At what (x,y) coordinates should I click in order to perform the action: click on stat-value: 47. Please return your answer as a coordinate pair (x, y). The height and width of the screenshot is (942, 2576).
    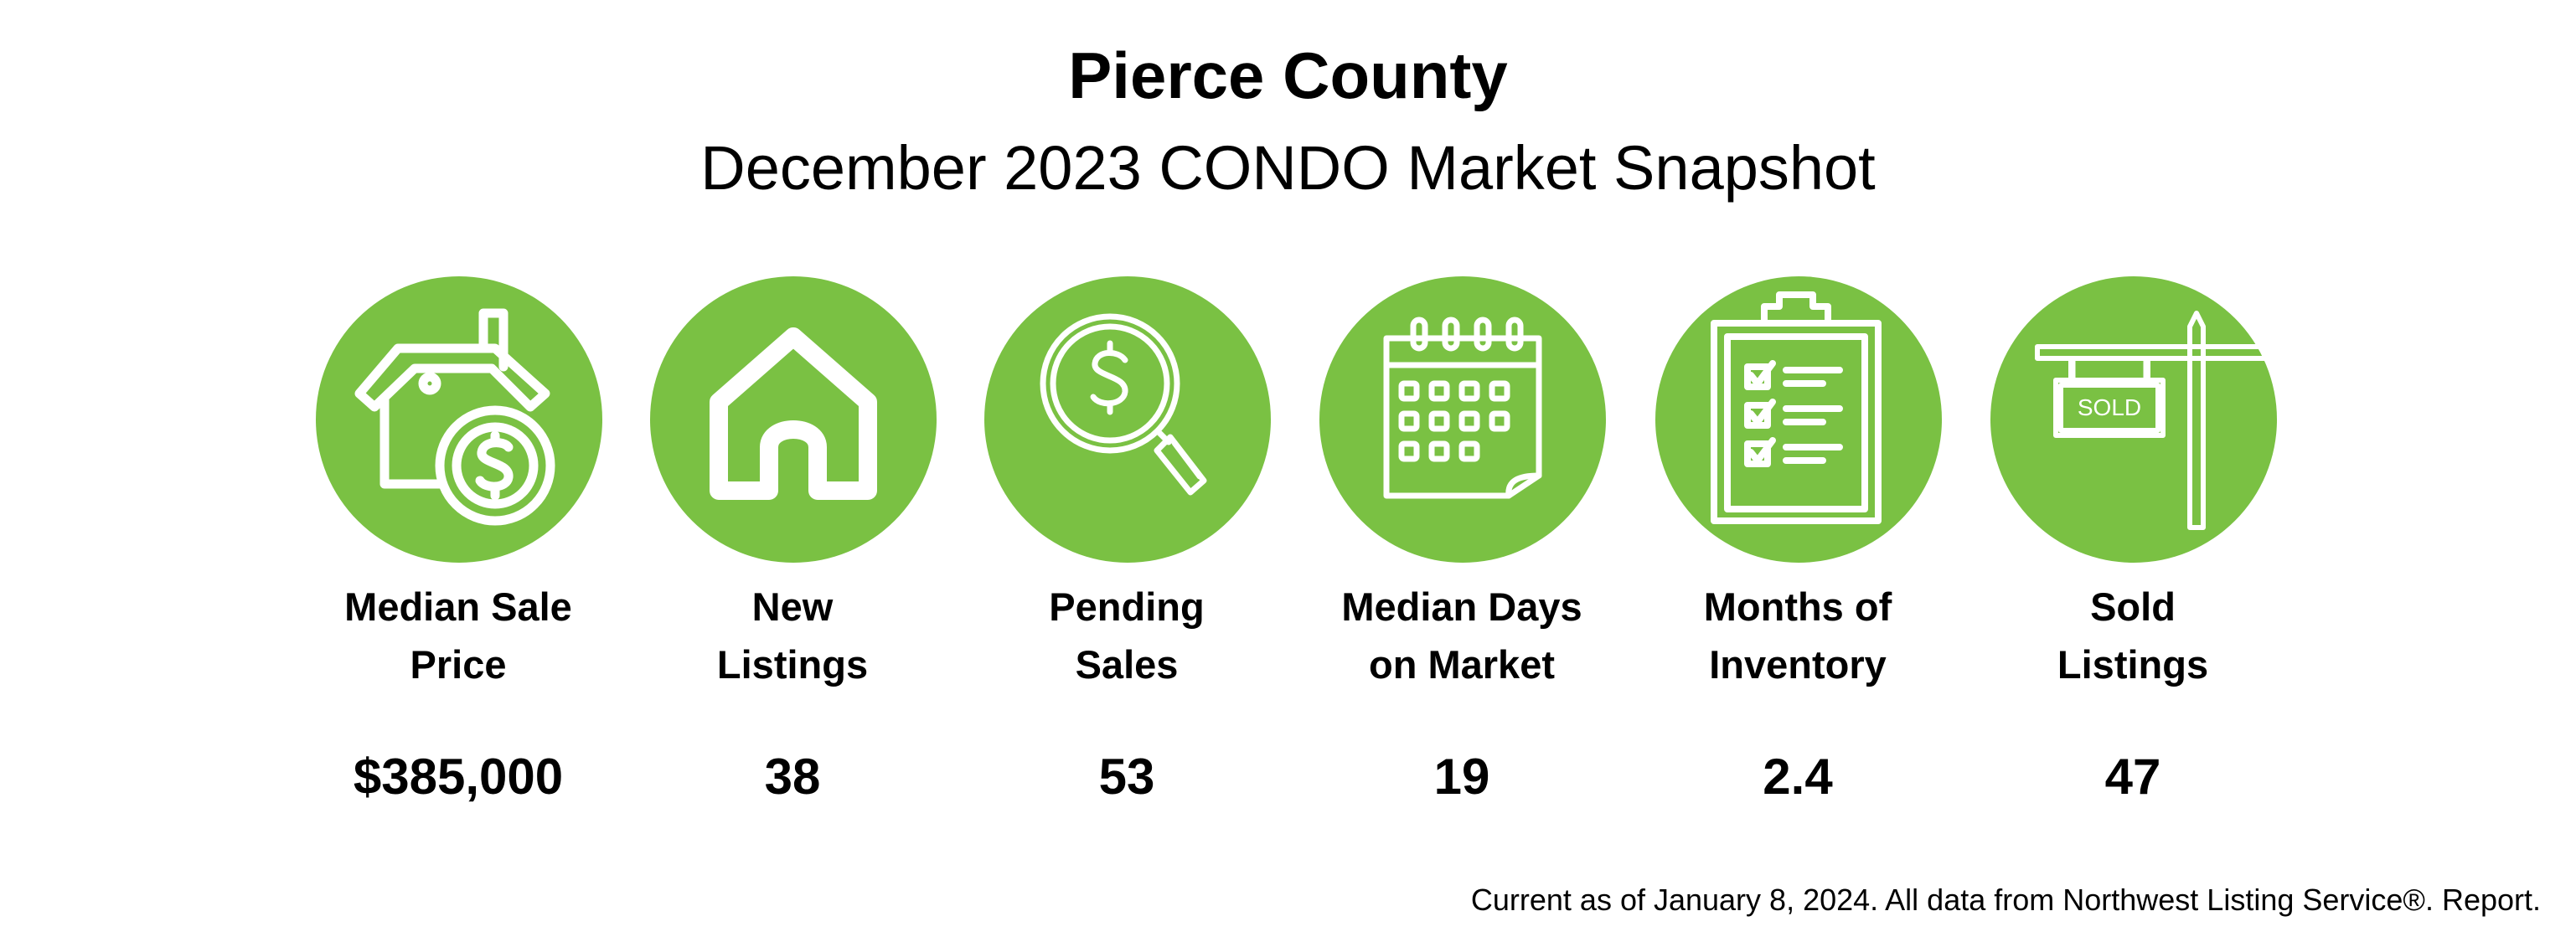
    Looking at the image, I should click on (2132, 777).